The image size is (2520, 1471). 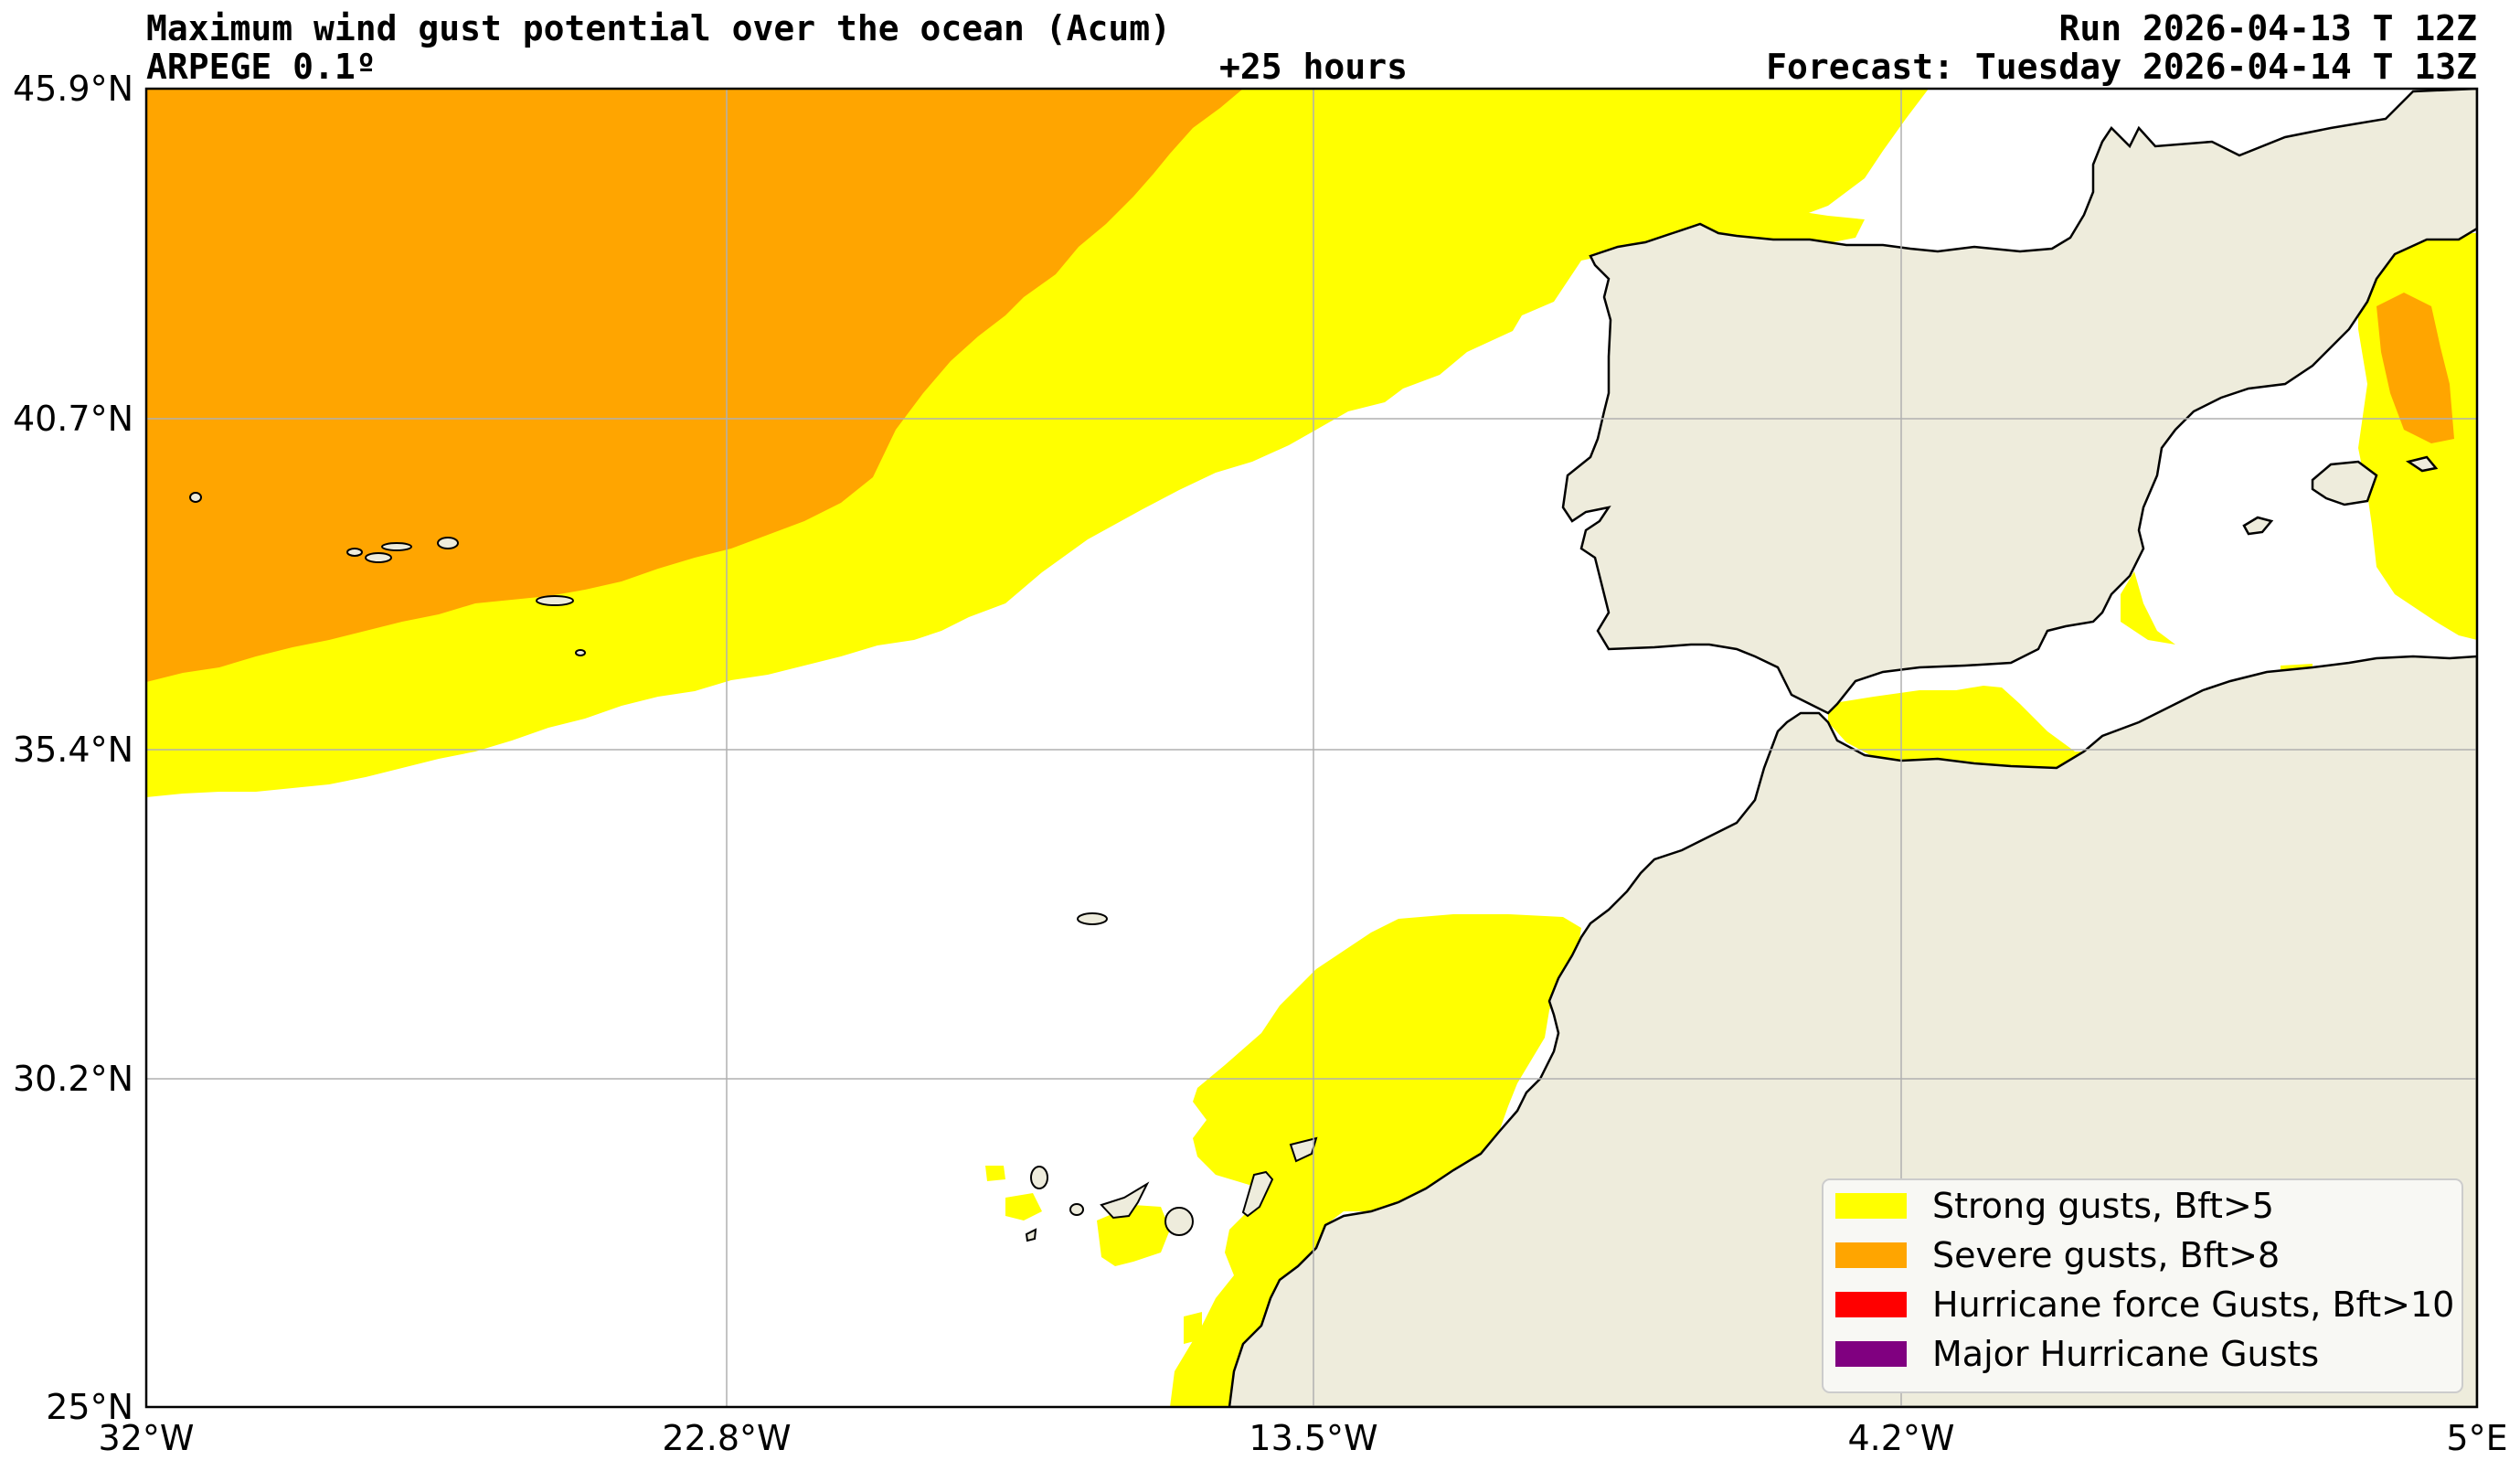 I want to click on legend-swatch-major-hurricane, so click(x=1871, y=1354).